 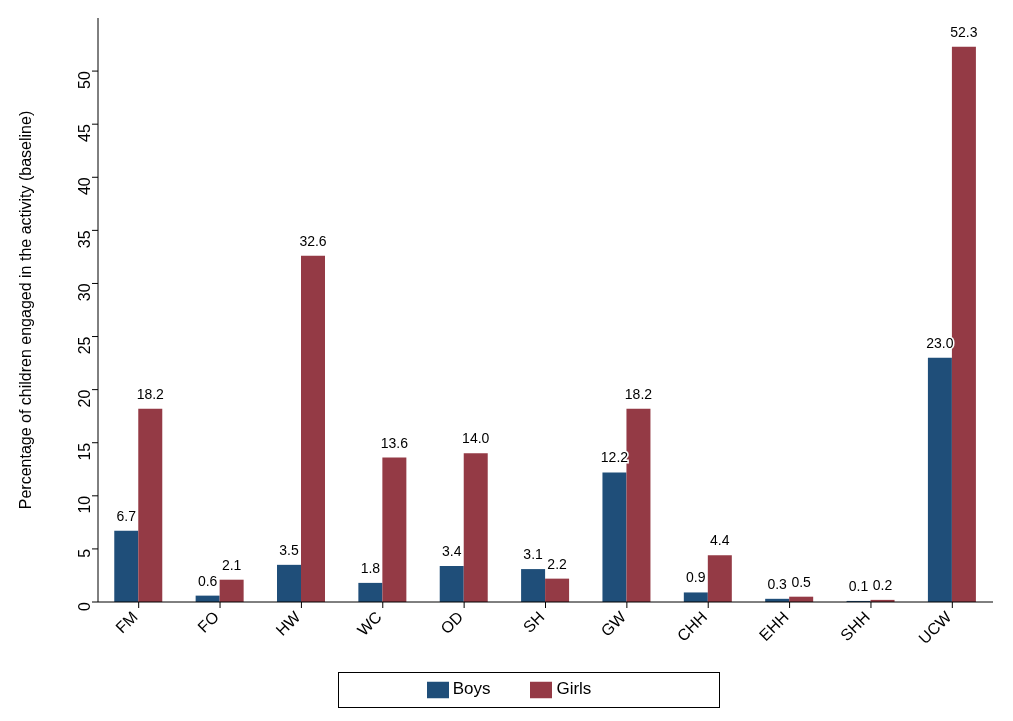 I want to click on data-label: 1.8, so click(x=370, y=567).